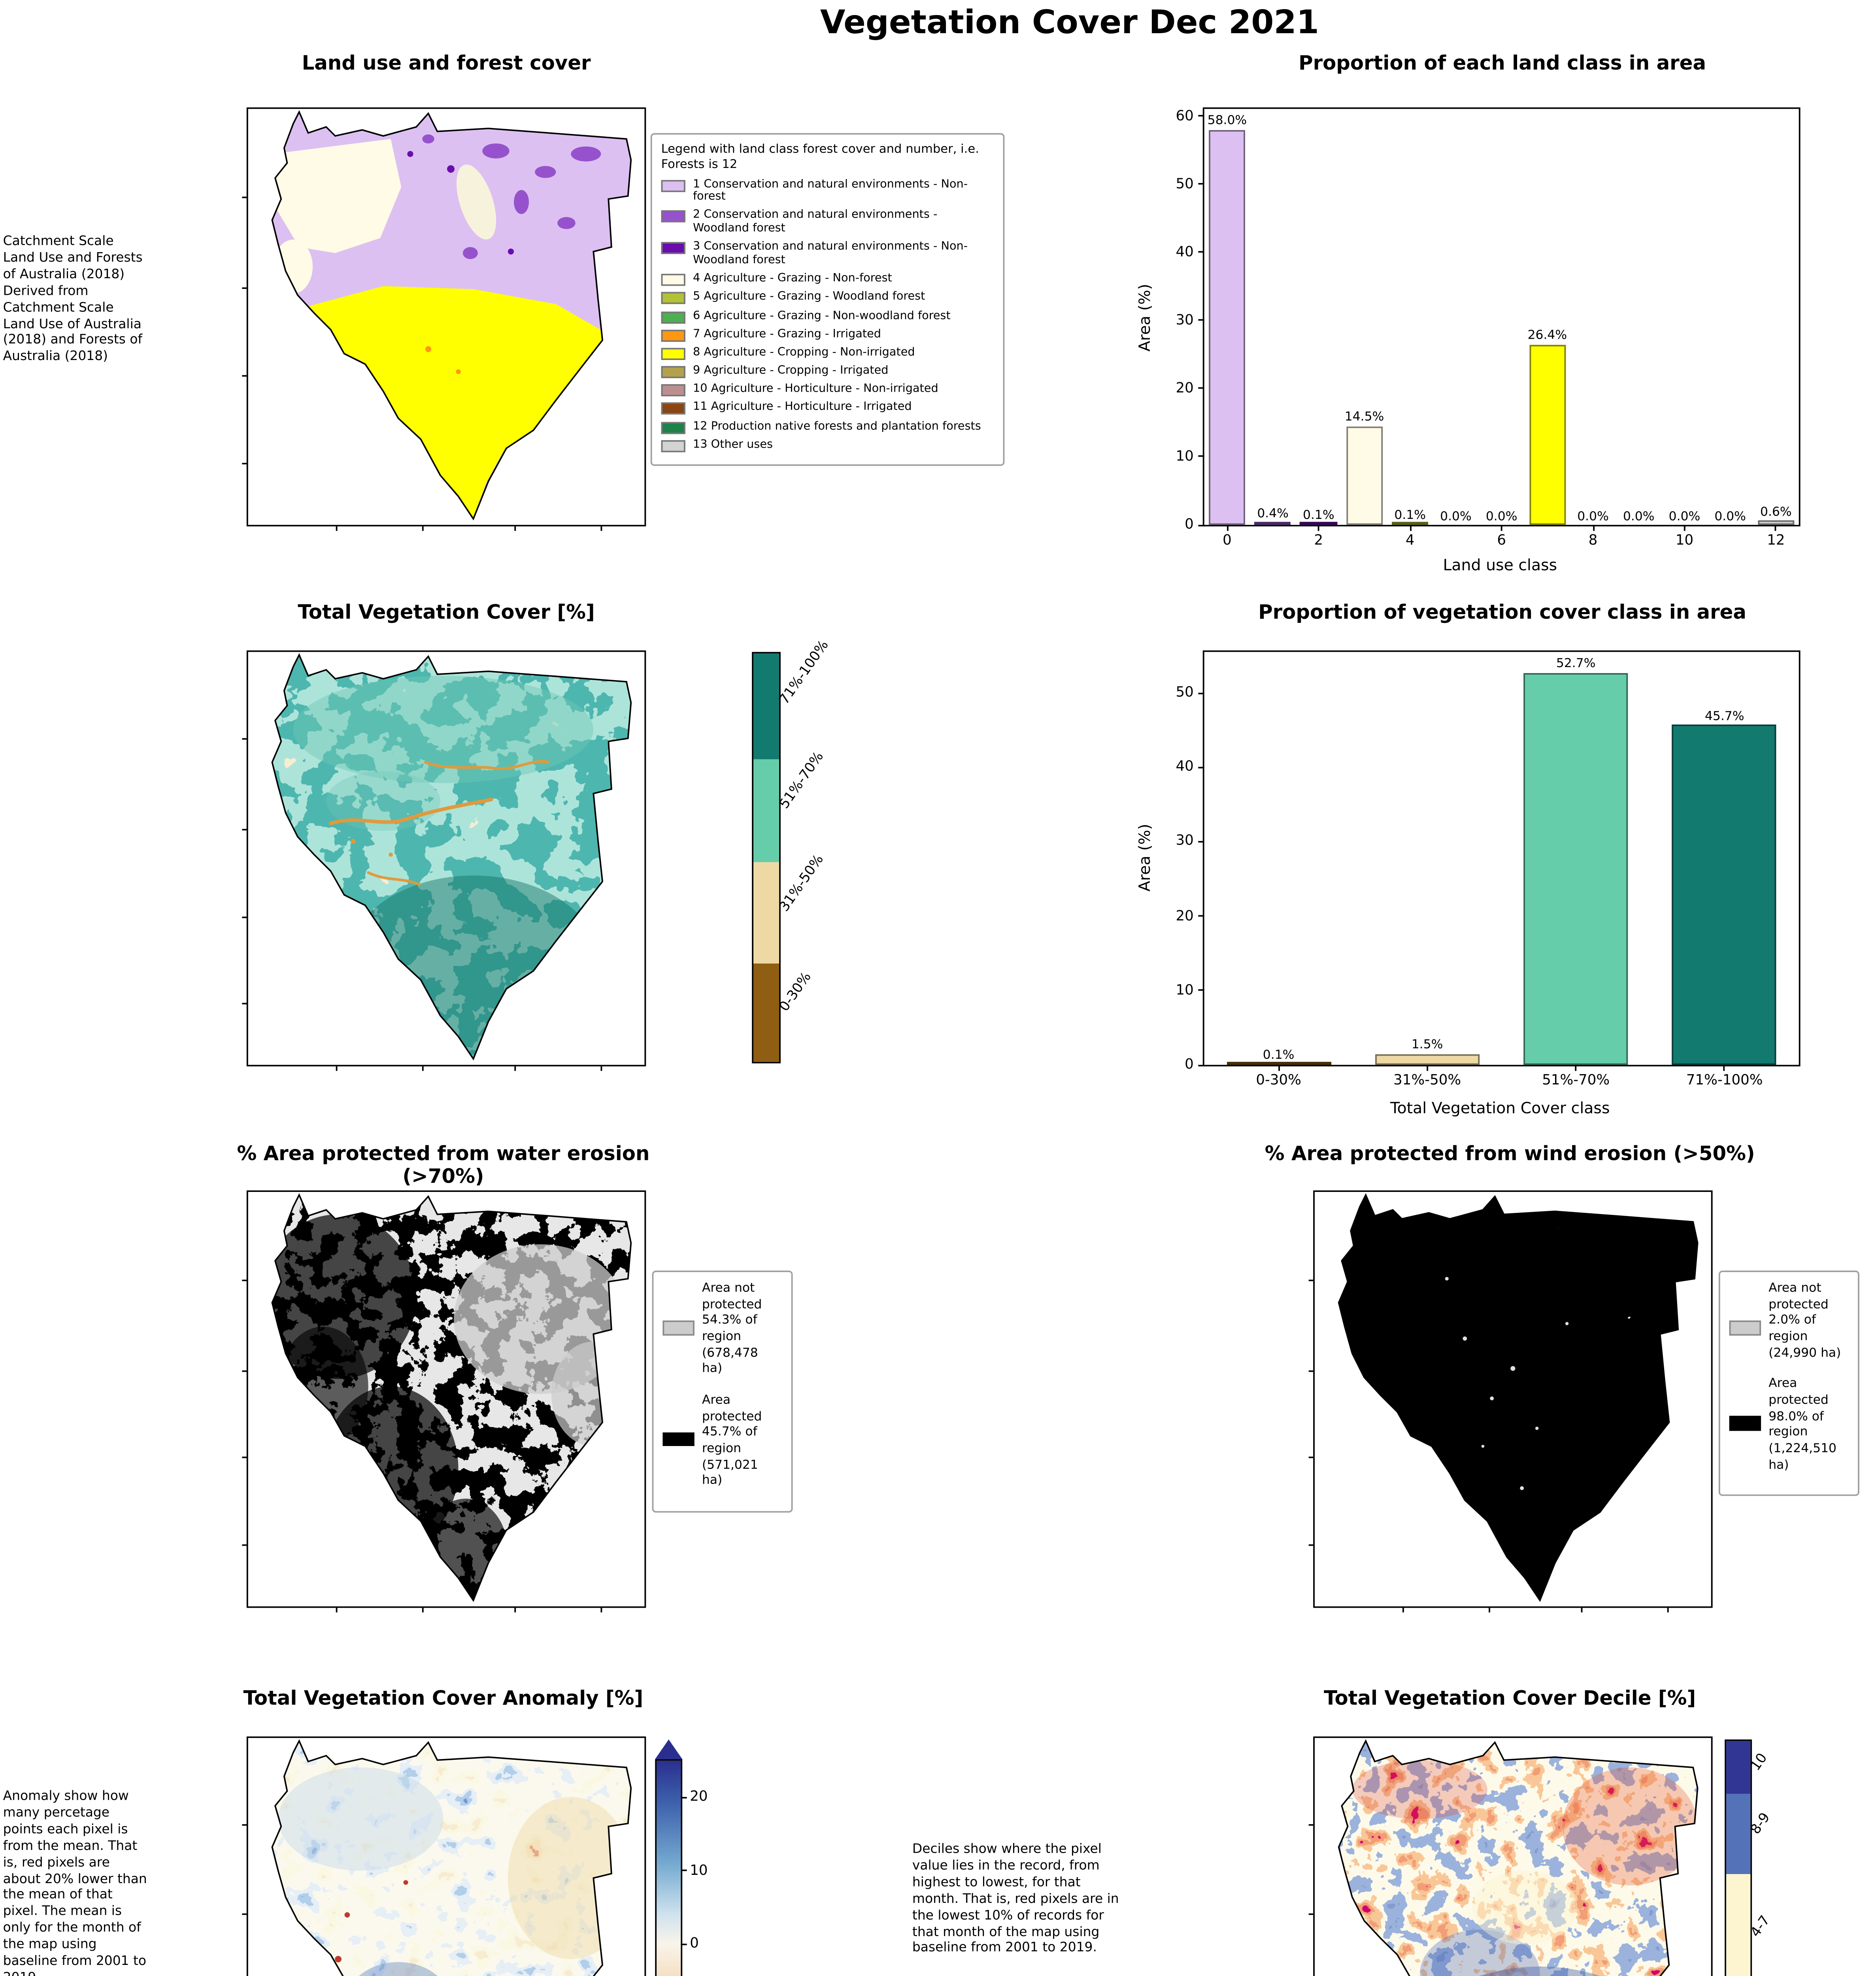 The width and height of the screenshot is (1876, 1976). I want to click on colorbar-tick-label: 10, so click(699, 1870).